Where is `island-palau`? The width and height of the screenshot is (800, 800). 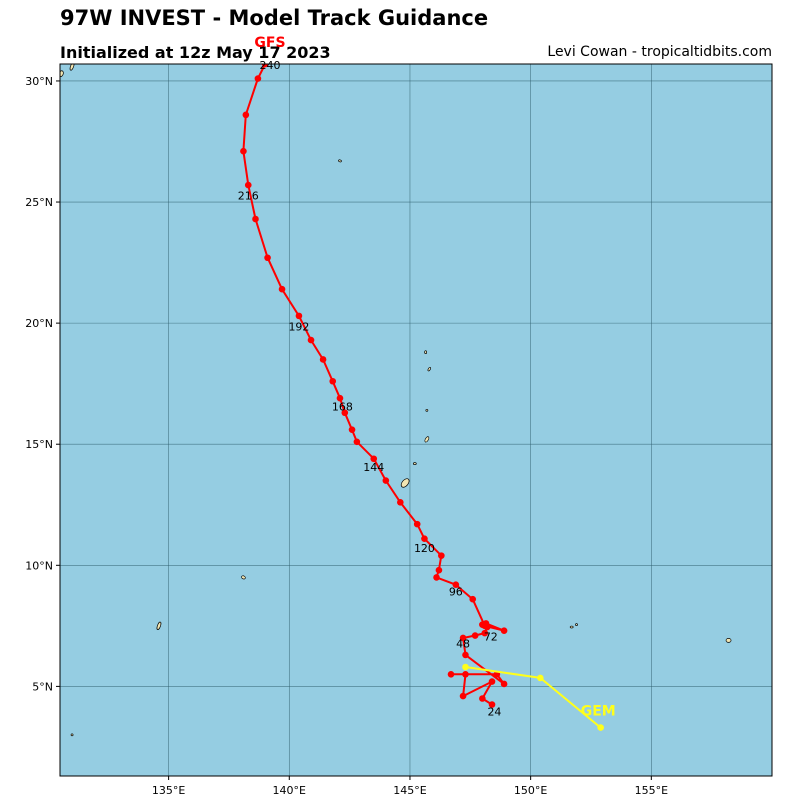
island-palau is located at coordinates (159, 625).